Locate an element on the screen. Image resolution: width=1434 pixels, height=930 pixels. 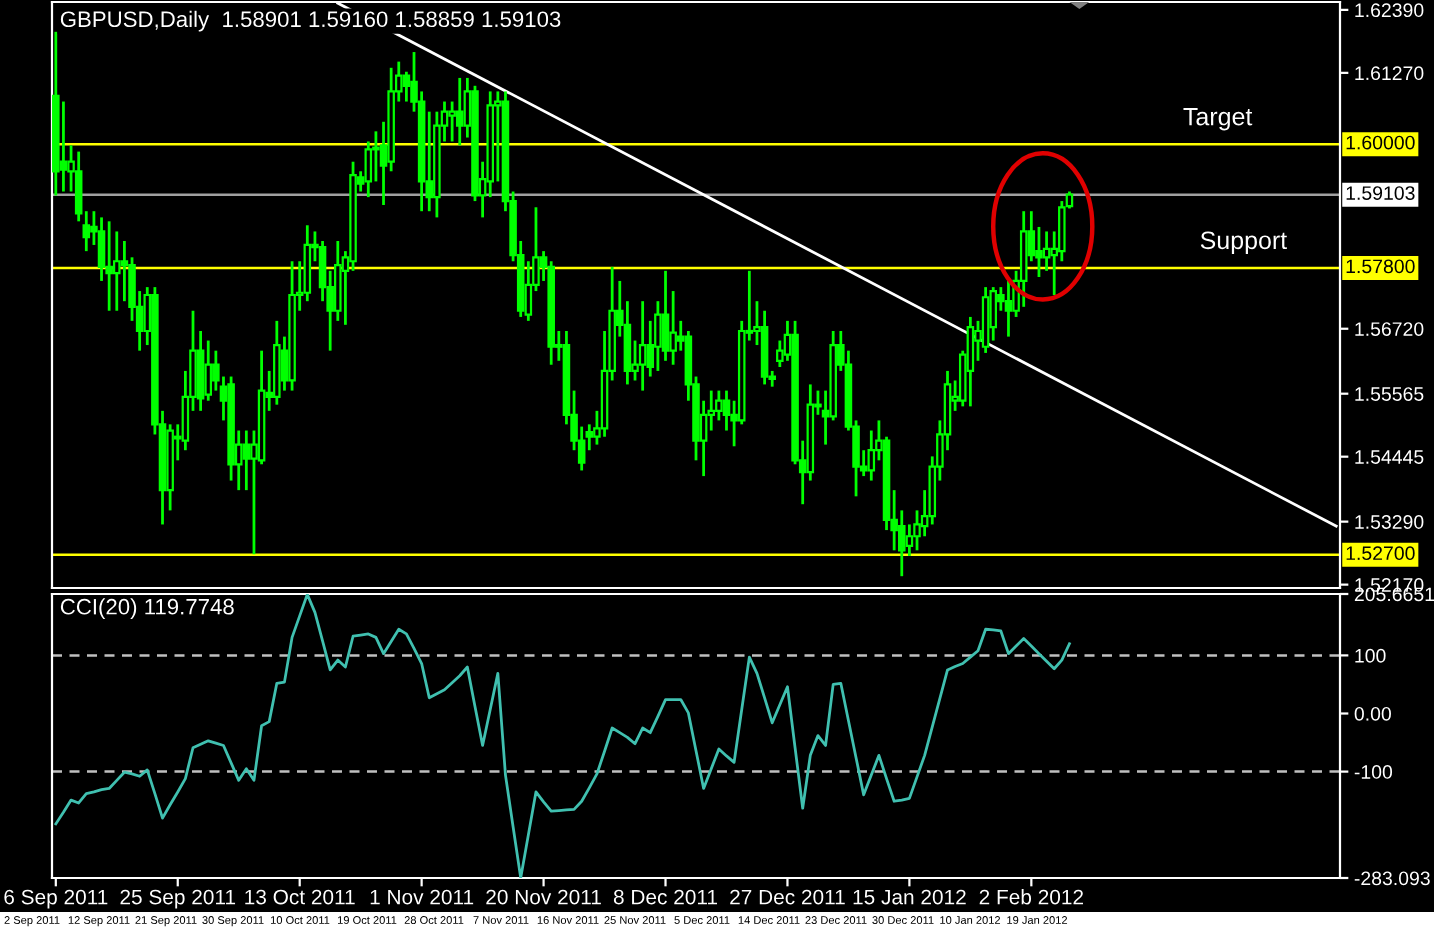
x-tick-label: 27 Dec 2011 is located at coordinates (787, 897).